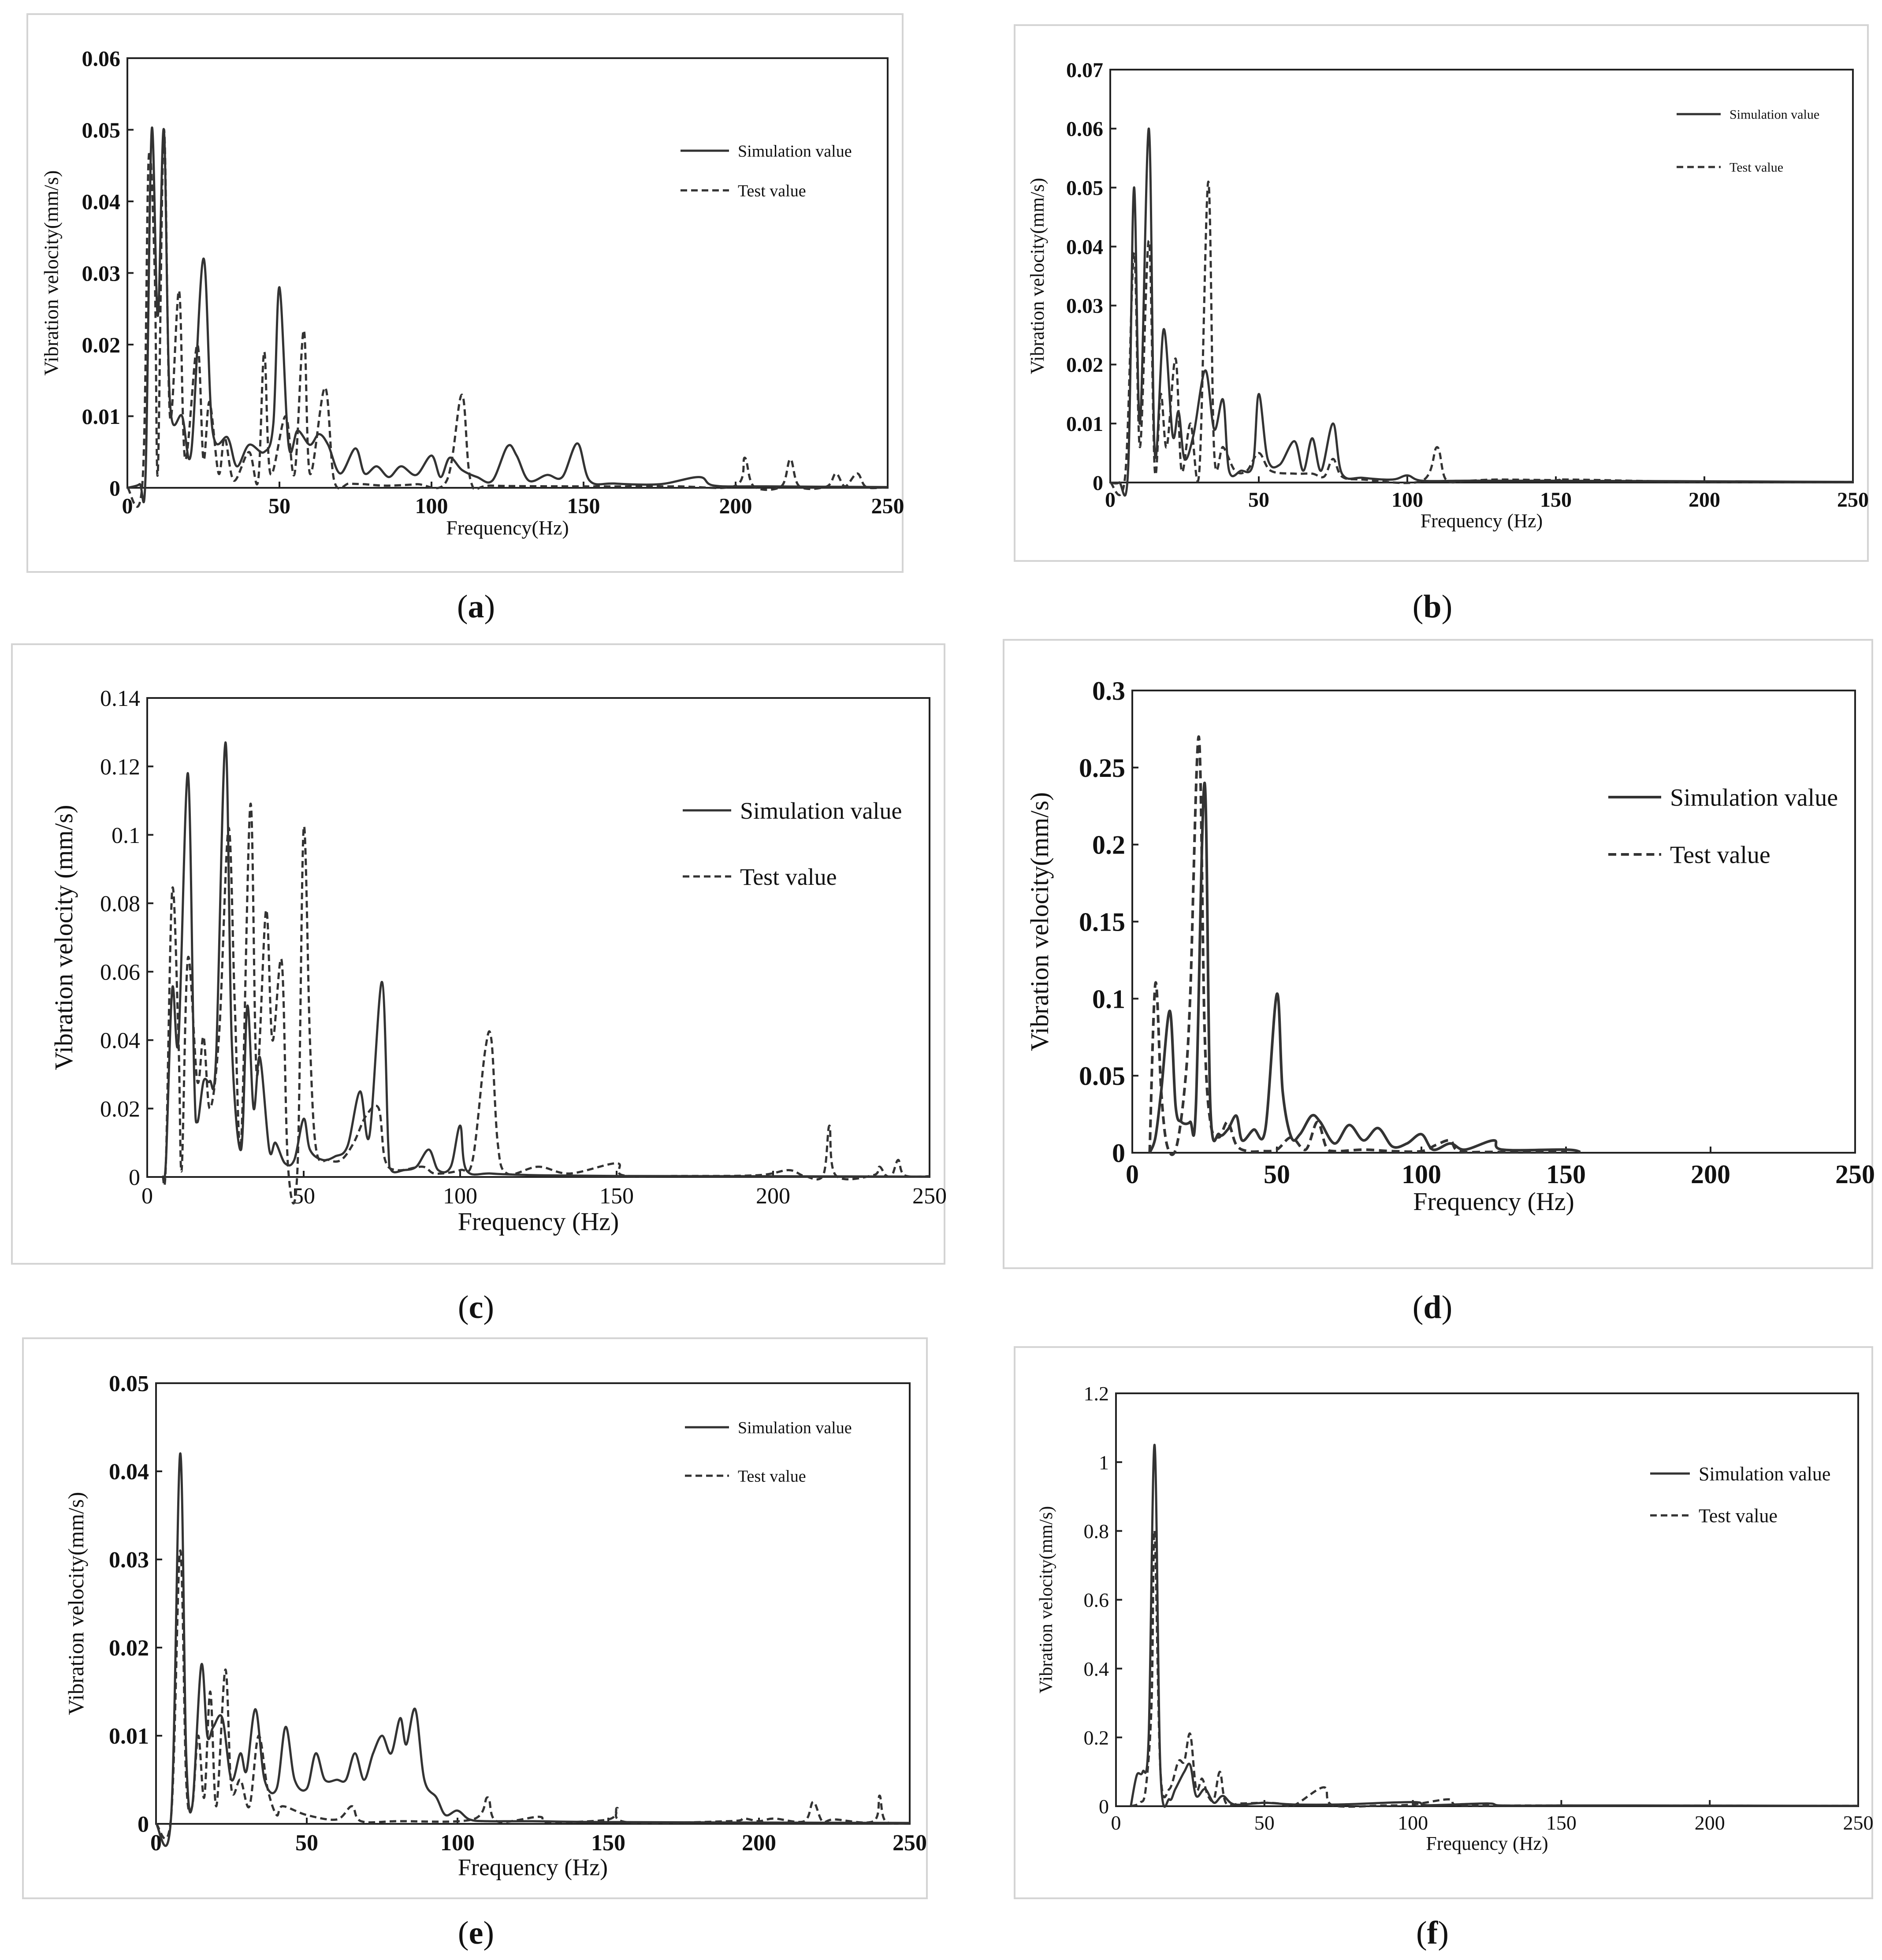 Image resolution: width=1882 pixels, height=1960 pixels. What do you see at coordinates (144, 1824) in the screenshot?
I see `y-tick-label-e: 0` at bounding box center [144, 1824].